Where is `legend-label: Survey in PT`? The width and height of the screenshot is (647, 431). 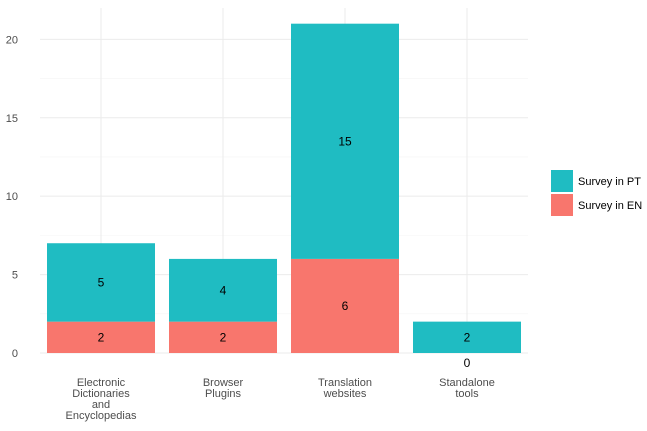 legend-label: Survey in PT is located at coordinates (609, 182).